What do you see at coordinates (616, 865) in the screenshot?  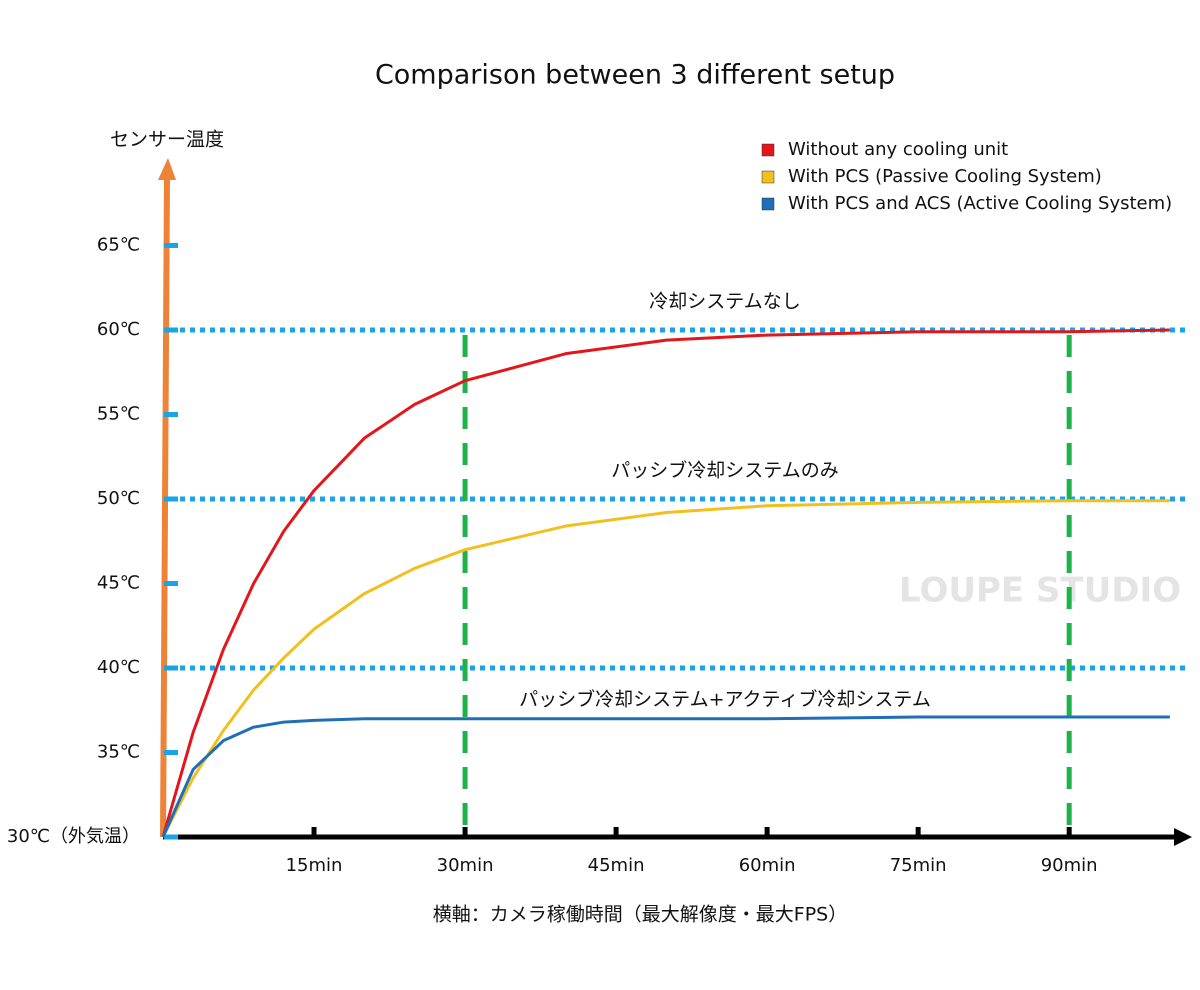 I see `x-tick-label: 45min` at bounding box center [616, 865].